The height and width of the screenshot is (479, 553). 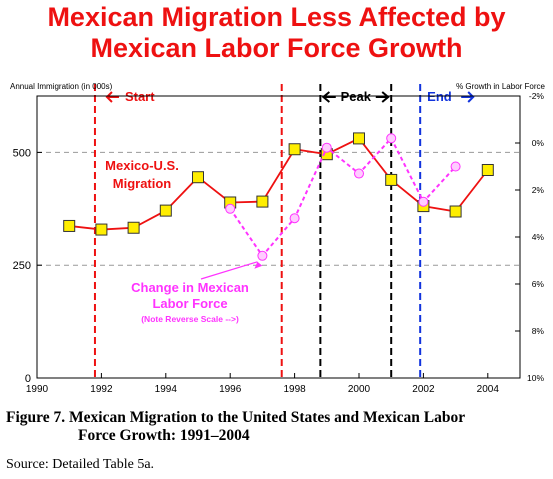 What do you see at coordinates (190, 319) in the screenshot?
I see `labor-annotation-note: (Note Reverse Scale -->)` at bounding box center [190, 319].